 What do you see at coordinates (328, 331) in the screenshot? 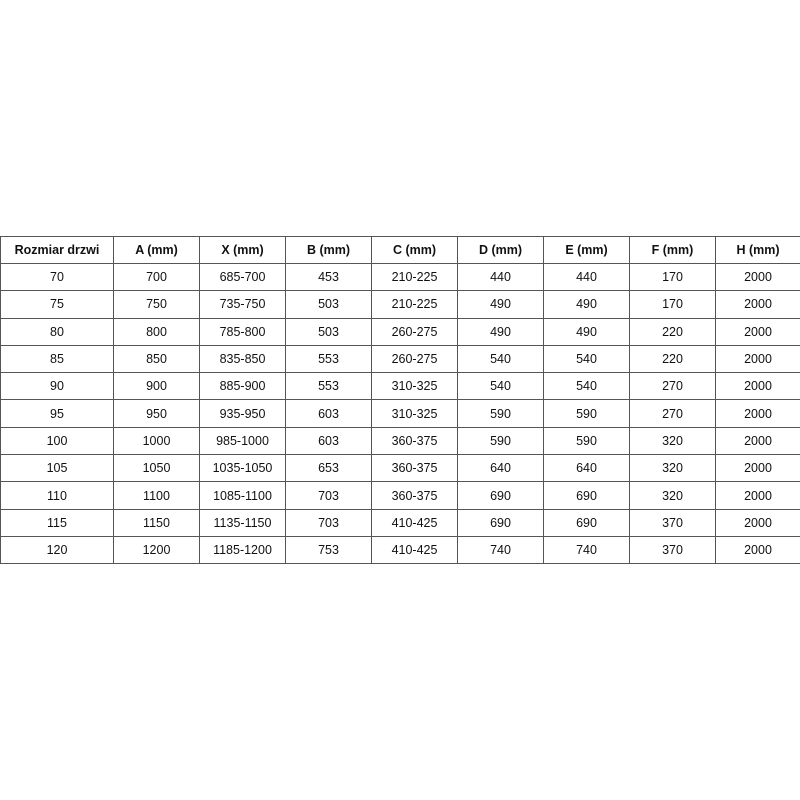
I see `table-cell: 503` at bounding box center [328, 331].